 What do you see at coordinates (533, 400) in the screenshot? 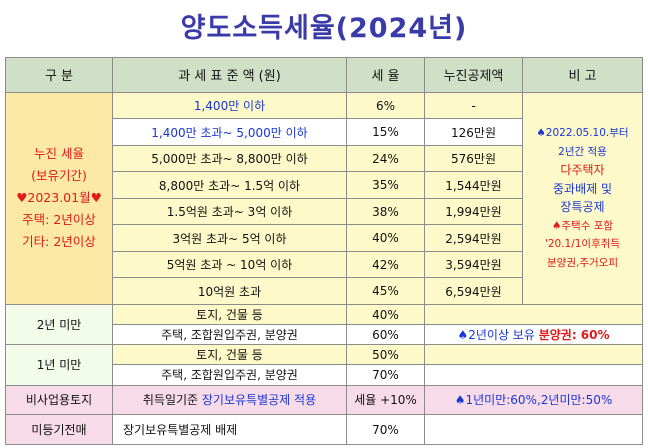
I see `nonbusiness-note-cell: ♠1년미만:60%,2년미만:50%` at bounding box center [533, 400].